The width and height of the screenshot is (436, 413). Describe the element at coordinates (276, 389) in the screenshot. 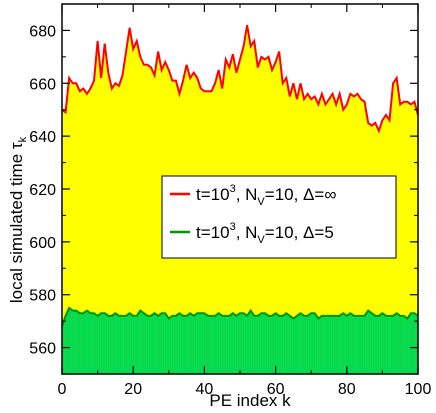

I see `x-tick-label: 60` at that location.